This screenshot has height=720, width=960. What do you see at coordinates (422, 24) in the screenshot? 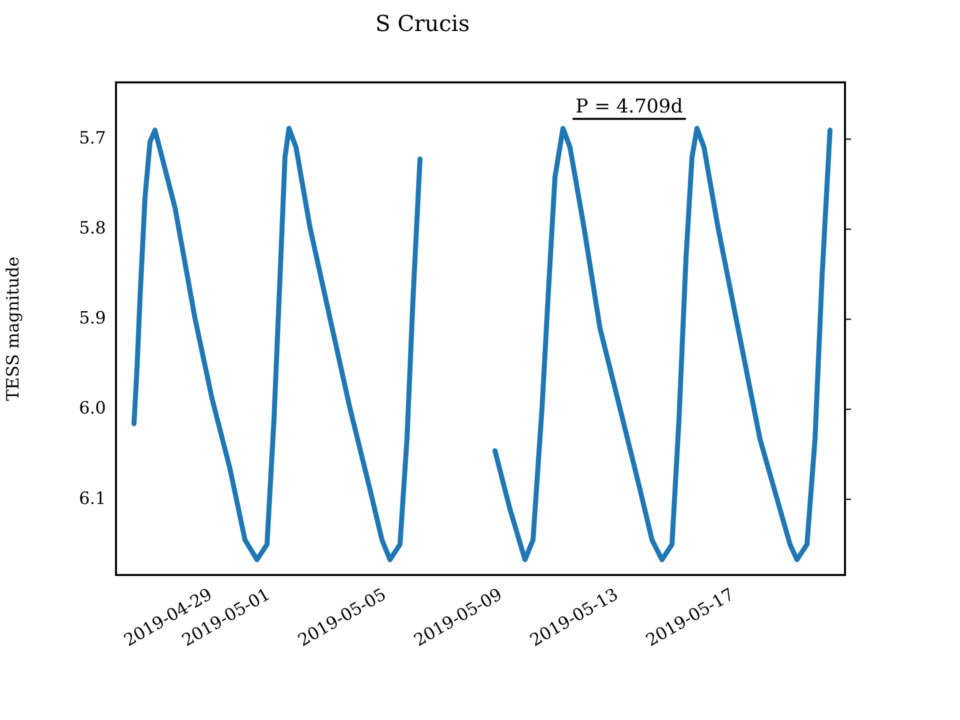
I see `chart-title: S Crucis` at bounding box center [422, 24].